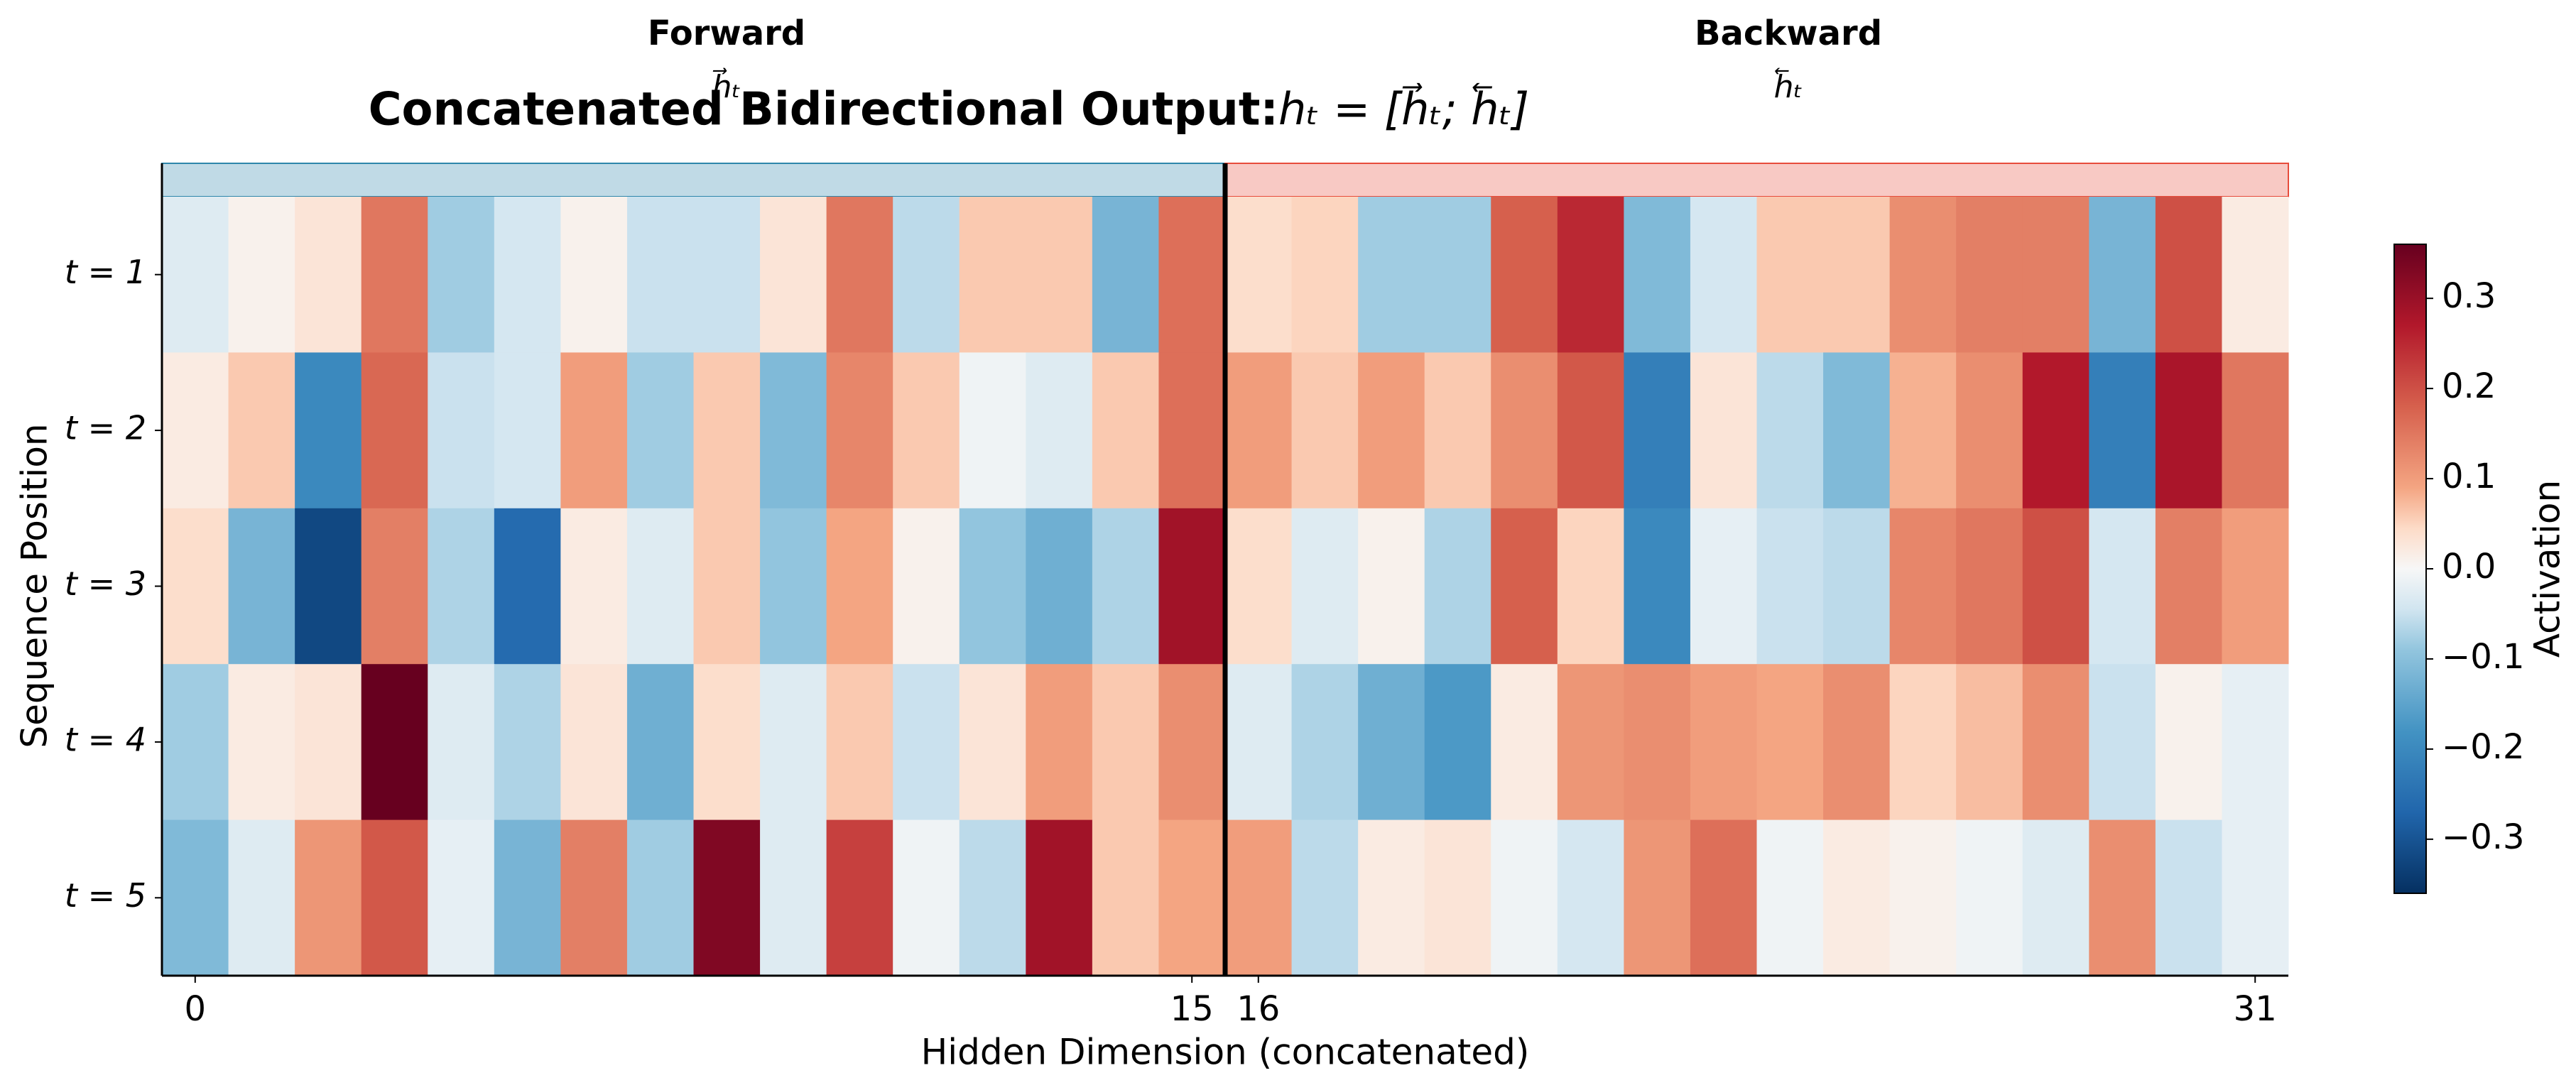 The height and width of the screenshot is (1090, 2576). I want to click on x-tick-label: 0, so click(196, 1009).